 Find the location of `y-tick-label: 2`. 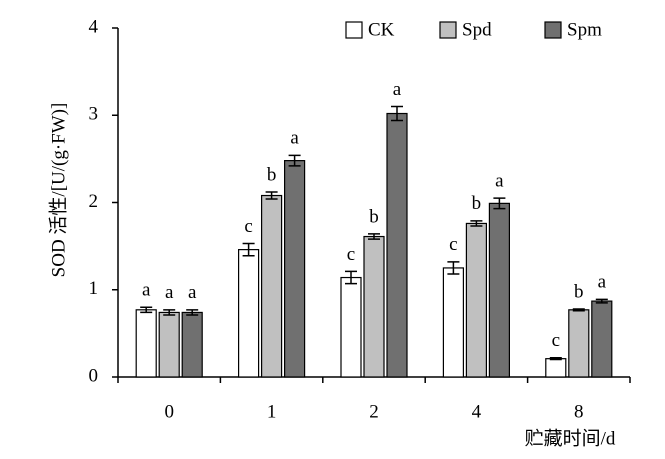

y-tick-label: 2 is located at coordinates (94, 201).